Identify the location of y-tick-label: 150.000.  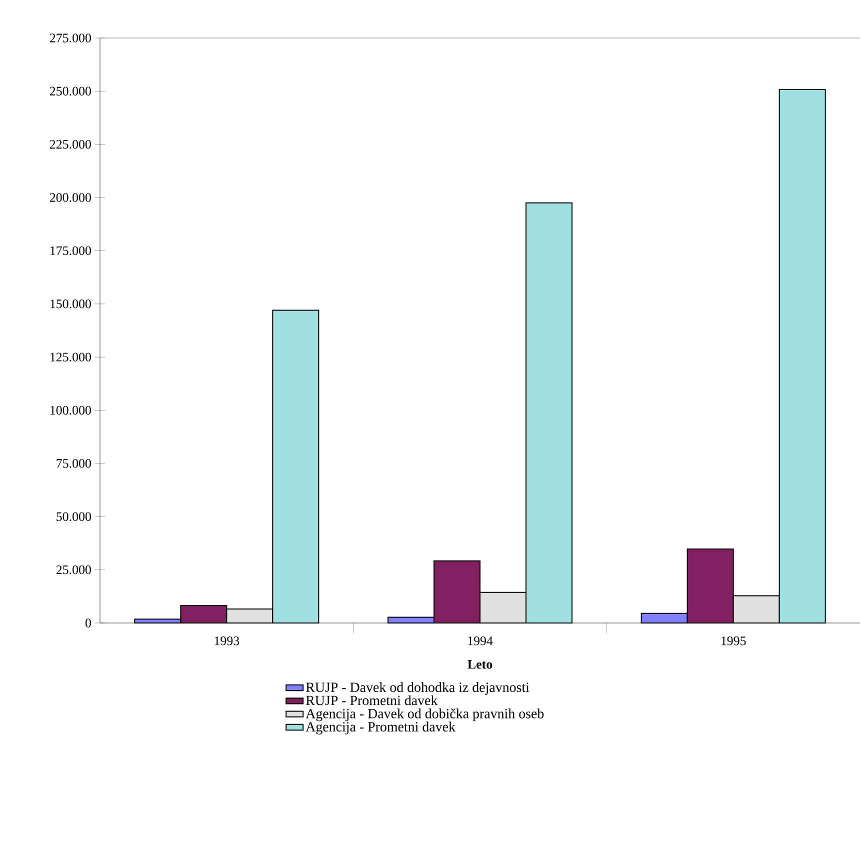
(70, 304).